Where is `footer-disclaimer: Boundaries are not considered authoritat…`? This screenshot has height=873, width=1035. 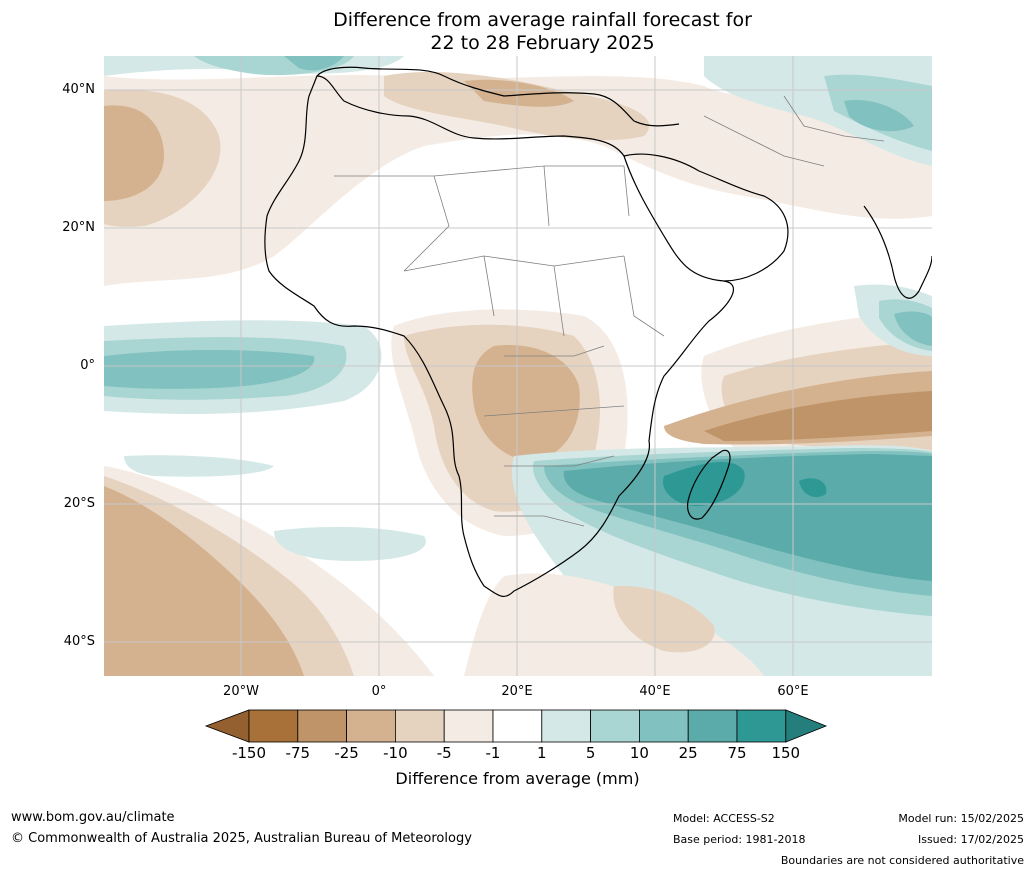
footer-disclaimer: Boundaries are not considered authoritat… is located at coordinates (902, 860).